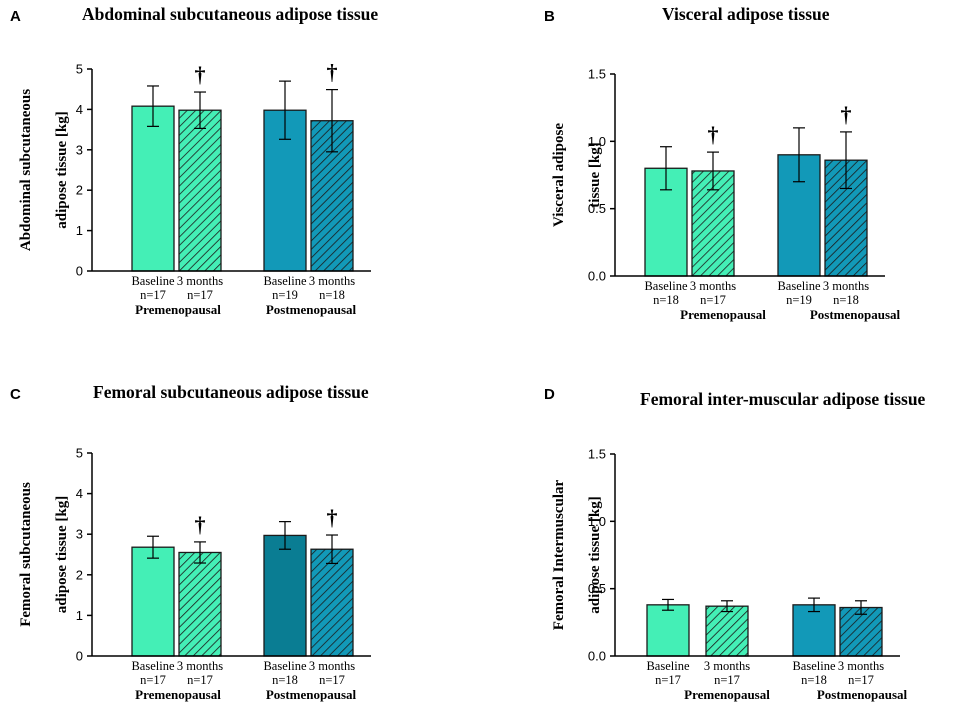 This screenshot has height=702, width=957. I want to click on y-axis-label: Abdominal subcutaneous, so click(26, 170).